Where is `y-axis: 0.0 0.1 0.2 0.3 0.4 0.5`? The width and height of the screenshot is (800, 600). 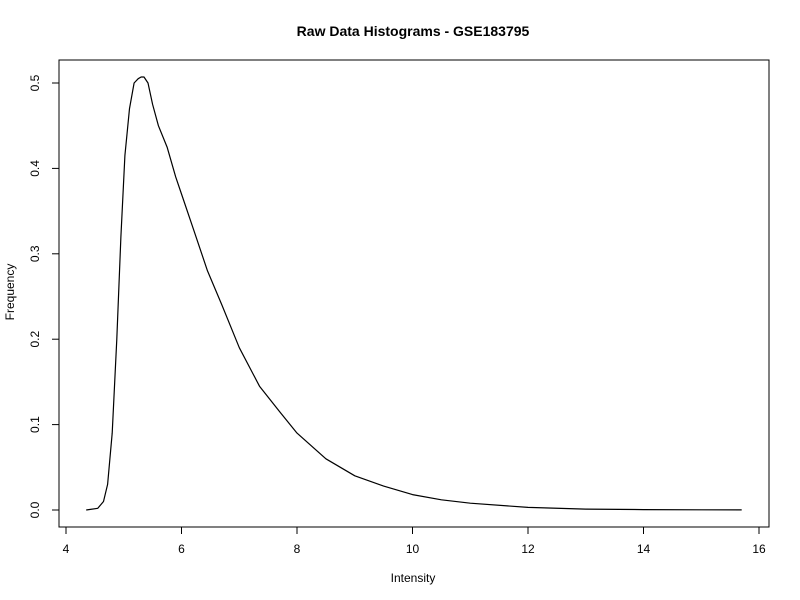
y-axis: 0.0 0.1 0.2 0.3 0.4 0.5 is located at coordinates (44, 296).